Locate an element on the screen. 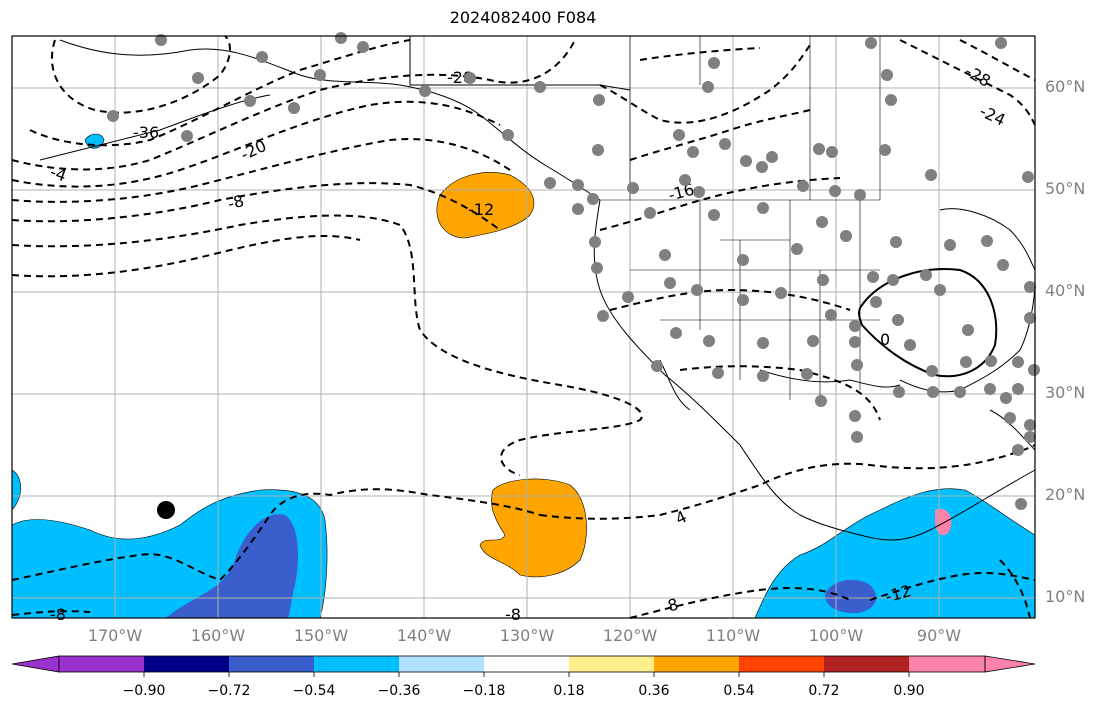  colorbar is located at coordinates (523, 666).